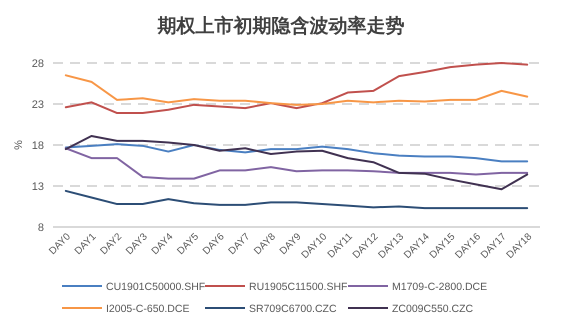 The image size is (562, 325). What do you see at coordinates (156, 287) in the screenshot?
I see `legend-label: CU1901C50000.SHF` at bounding box center [156, 287].